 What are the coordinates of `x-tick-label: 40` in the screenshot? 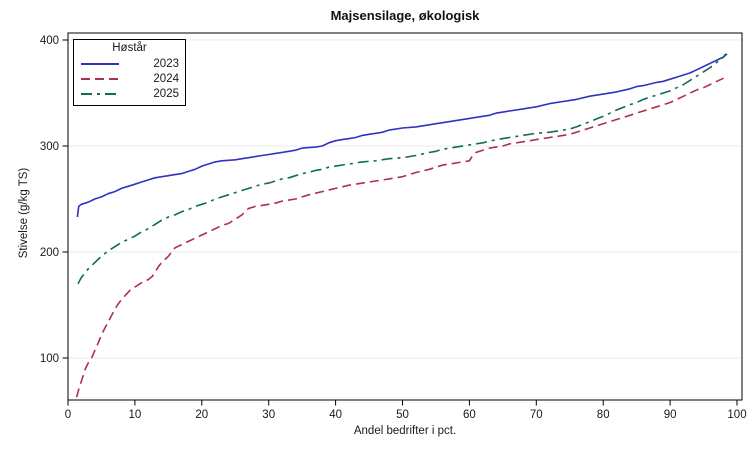 It's located at (335, 415).